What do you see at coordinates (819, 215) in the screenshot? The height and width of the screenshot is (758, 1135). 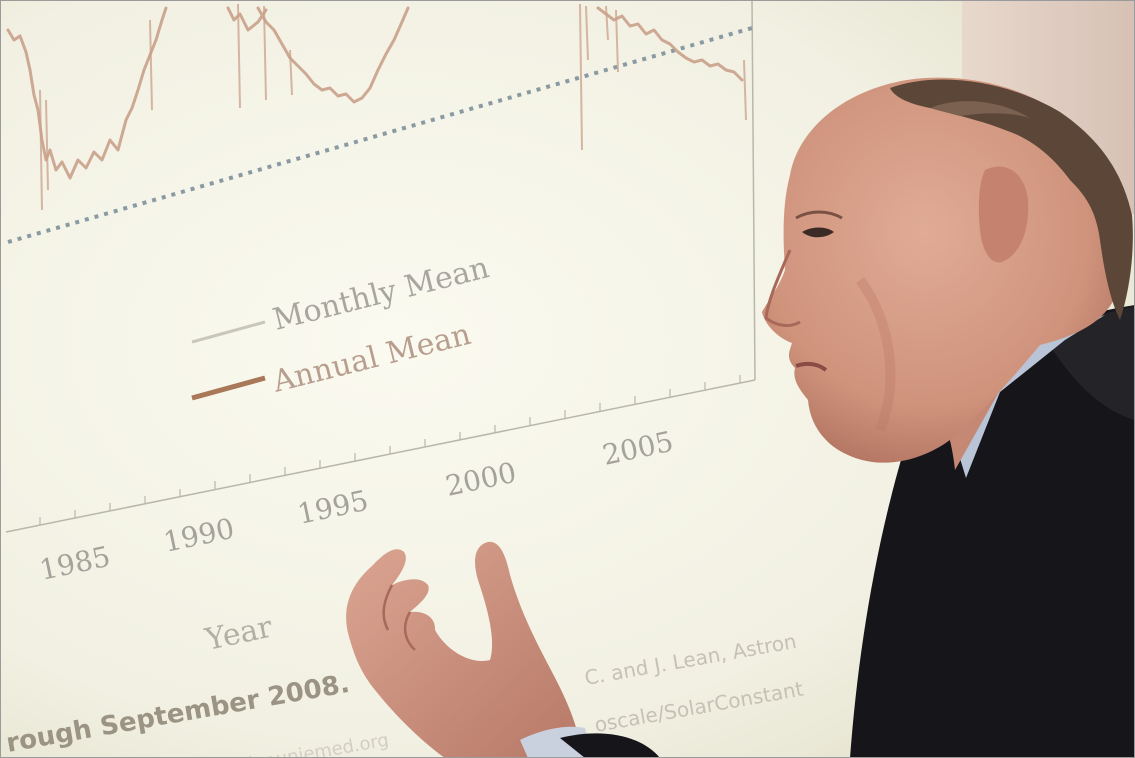 I see `speaker-eyebrow` at bounding box center [819, 215].